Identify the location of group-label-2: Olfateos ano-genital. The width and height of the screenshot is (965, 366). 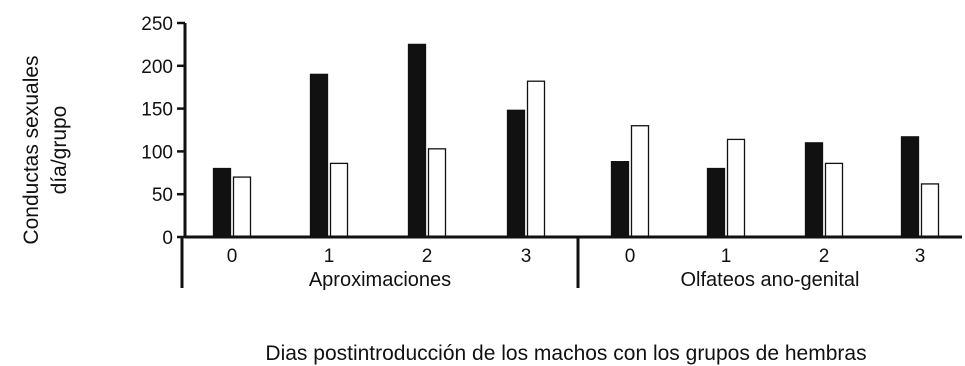
(769, 280).